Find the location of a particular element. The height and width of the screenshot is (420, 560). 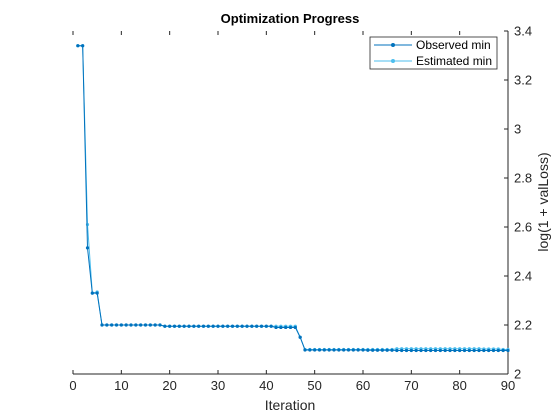

x-tick-label: 60 is located at coordinates (363, 385).